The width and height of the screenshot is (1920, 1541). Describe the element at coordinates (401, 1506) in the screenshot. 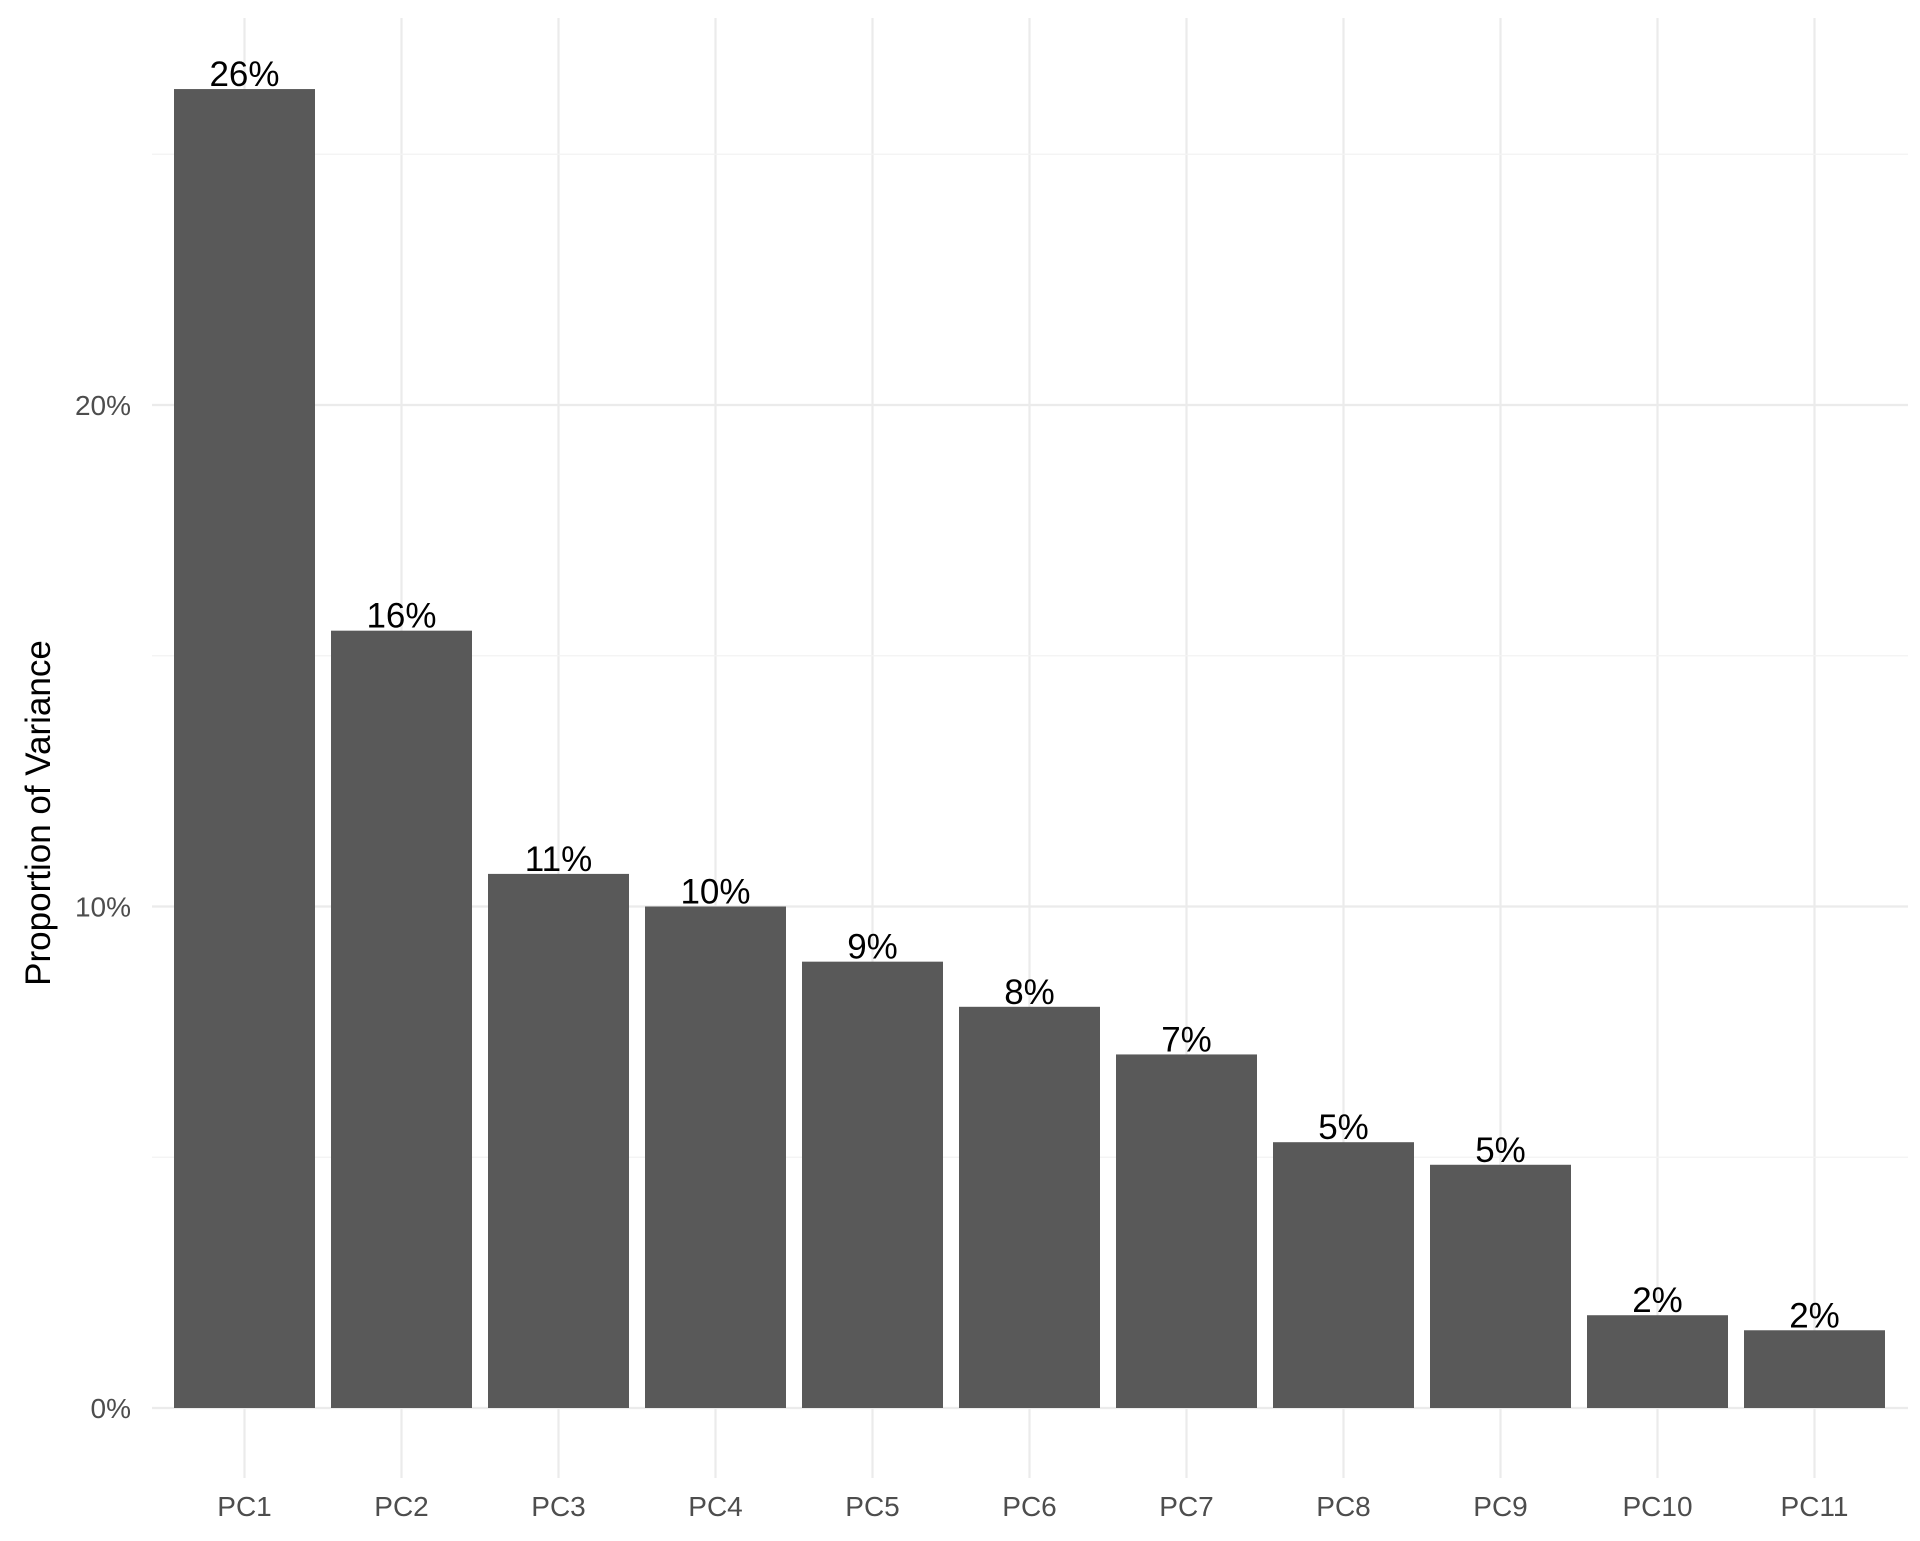

I see `x-tick-label-pc2: PC2` at that location.